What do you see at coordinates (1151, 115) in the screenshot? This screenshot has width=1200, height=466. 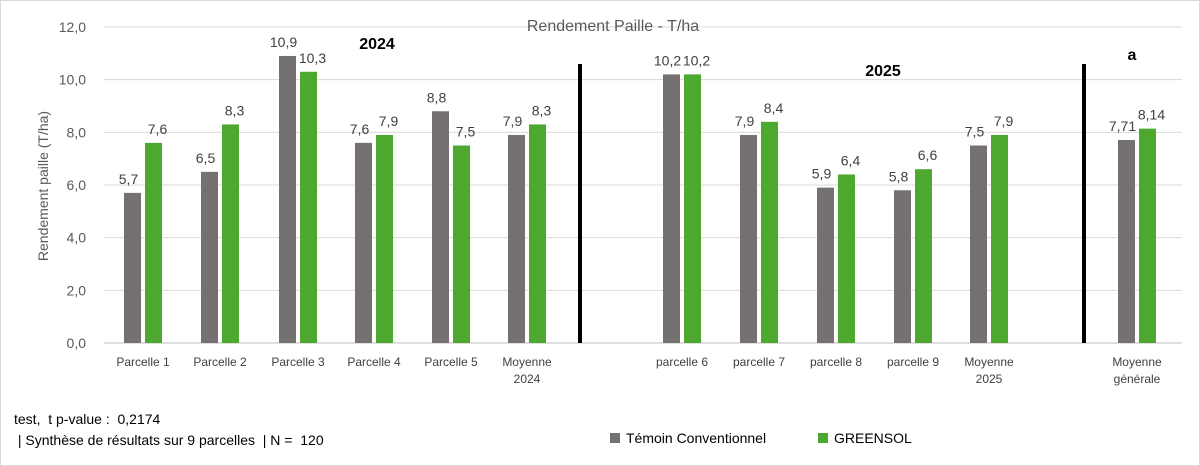 I see `data-label-greensol: 8,14` at bounding box center [1151, 115].